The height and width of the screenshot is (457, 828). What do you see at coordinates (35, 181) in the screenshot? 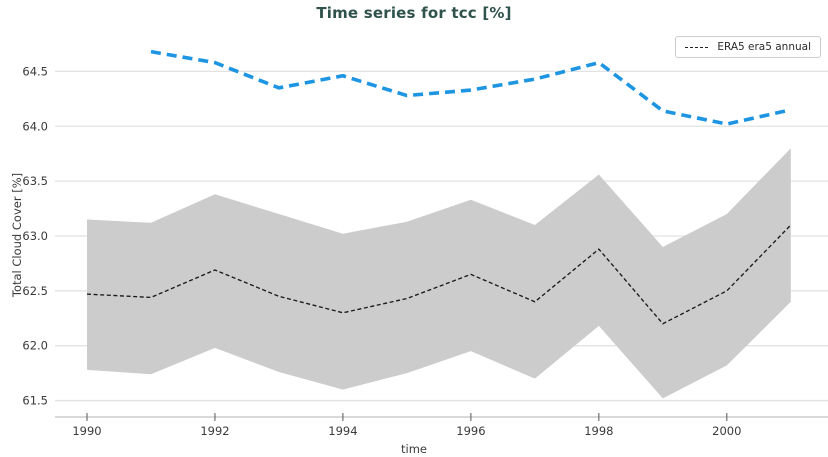
I see `y-tick-label: 63.5` at bounding box center [35, 181].